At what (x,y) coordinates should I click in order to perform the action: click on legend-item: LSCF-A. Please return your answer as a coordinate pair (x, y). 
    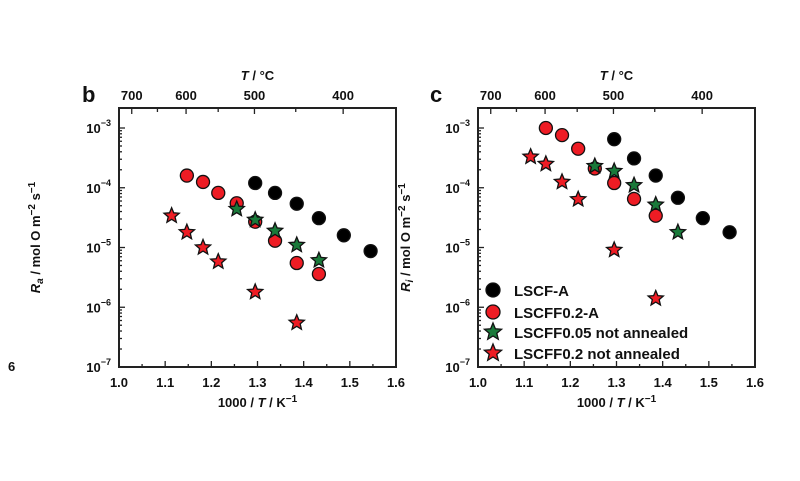
    Looking at the image, I should click on (527, 291).